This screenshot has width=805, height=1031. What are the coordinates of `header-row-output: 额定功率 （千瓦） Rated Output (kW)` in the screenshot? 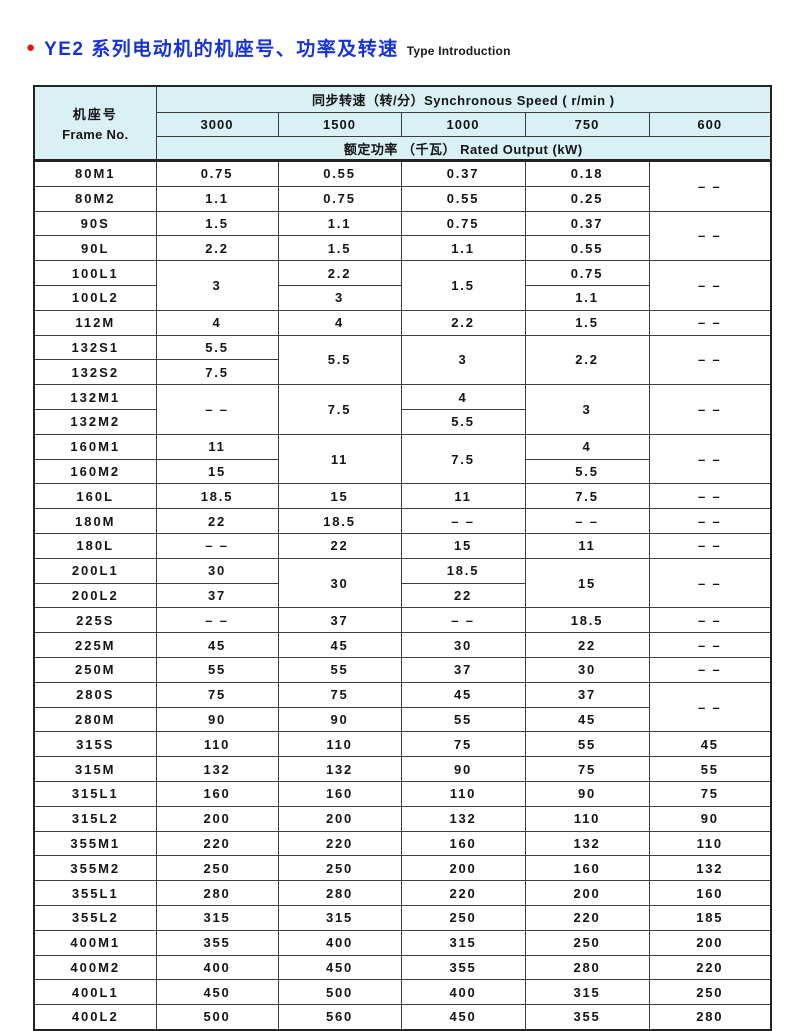 It's located at (403, 149).